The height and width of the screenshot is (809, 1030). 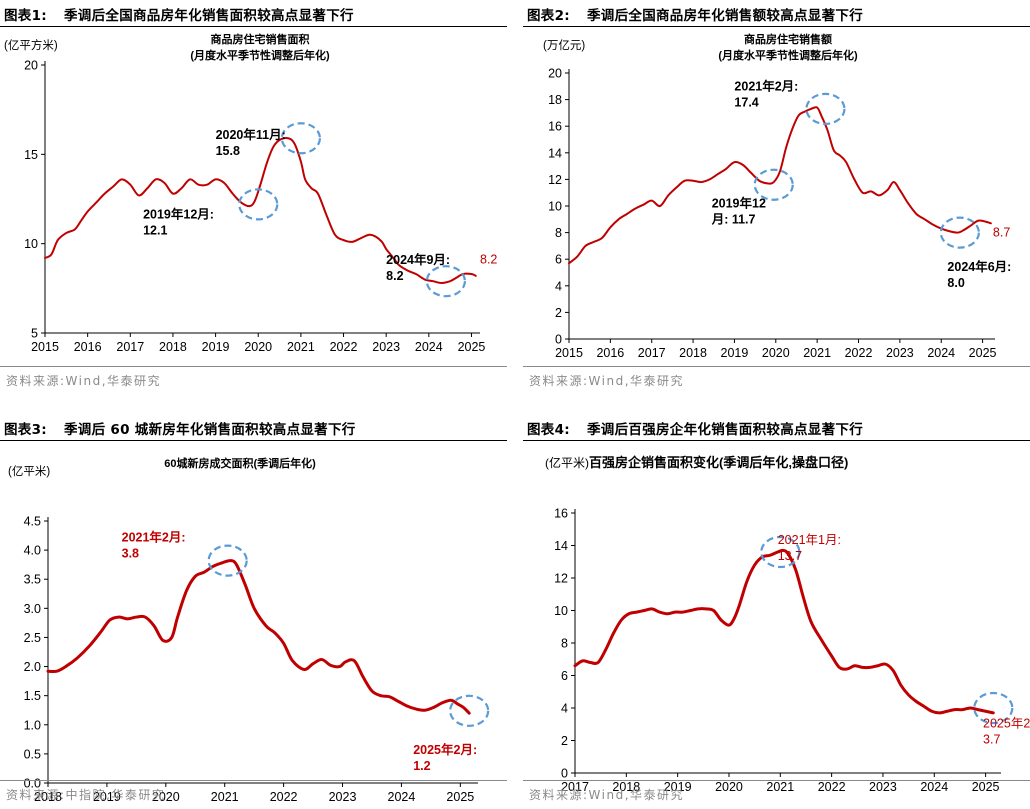 What do you see at coordinates (32, 580) in the screenshot?
I see `y-tick-label: 3.5` at bounding box center [32, 580].